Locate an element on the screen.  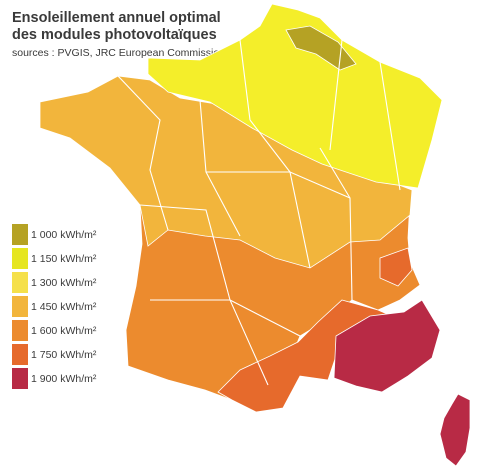
legend-item: 1 900 kWh/m² is located at coordinates (67, 380).